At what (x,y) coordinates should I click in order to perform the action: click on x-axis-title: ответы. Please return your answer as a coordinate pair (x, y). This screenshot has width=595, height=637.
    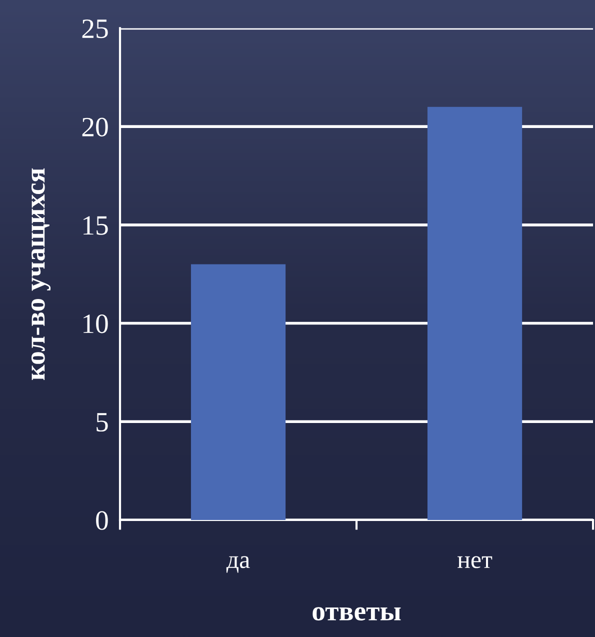
    Looking at the image, I should click on (356, 614).